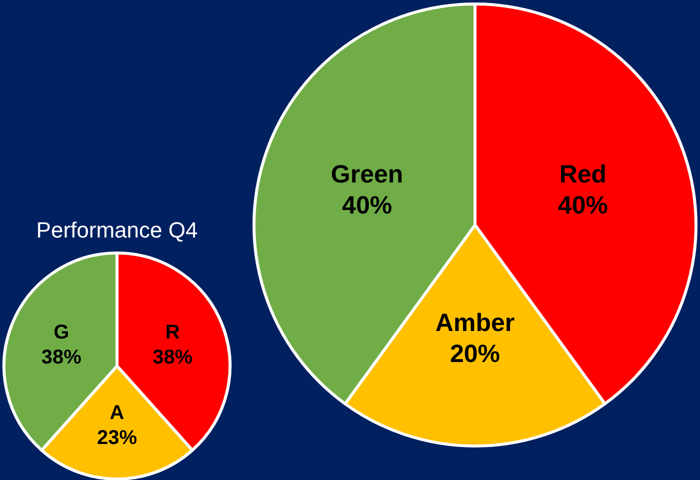  I want to click on data-label: 20%, so click(475, 354).